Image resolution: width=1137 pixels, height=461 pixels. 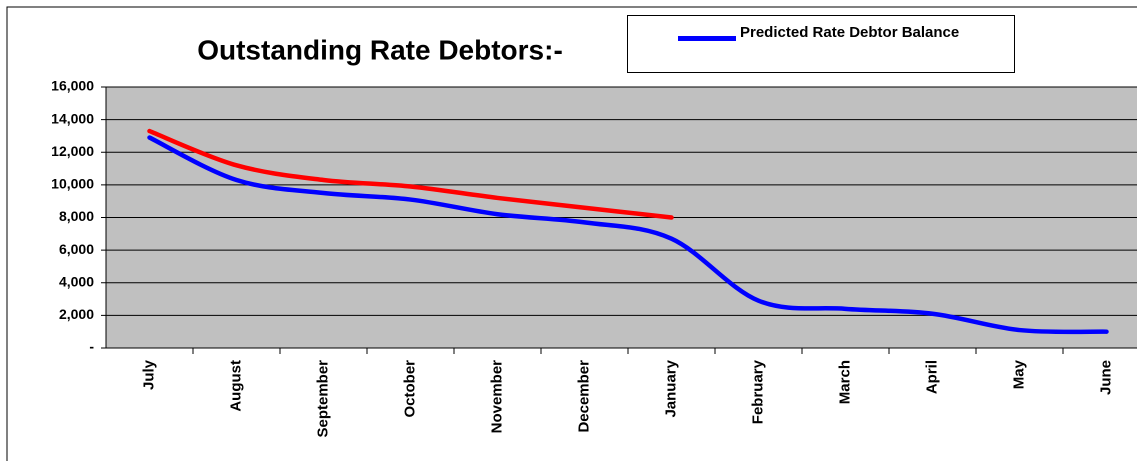 I want to click on y-tick-label: 4,000, so click(x=76, y=281).